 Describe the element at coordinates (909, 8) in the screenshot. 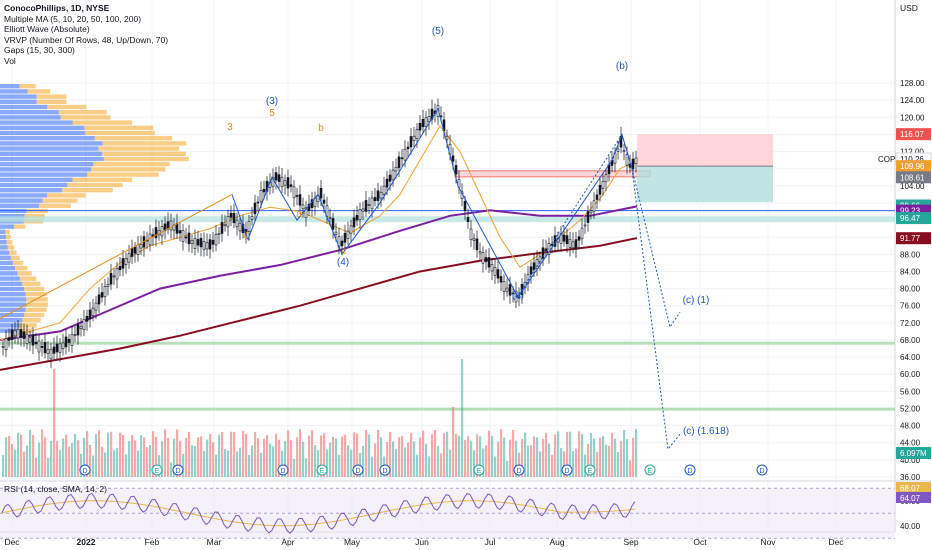

I see `currency-label: USD` at that location.